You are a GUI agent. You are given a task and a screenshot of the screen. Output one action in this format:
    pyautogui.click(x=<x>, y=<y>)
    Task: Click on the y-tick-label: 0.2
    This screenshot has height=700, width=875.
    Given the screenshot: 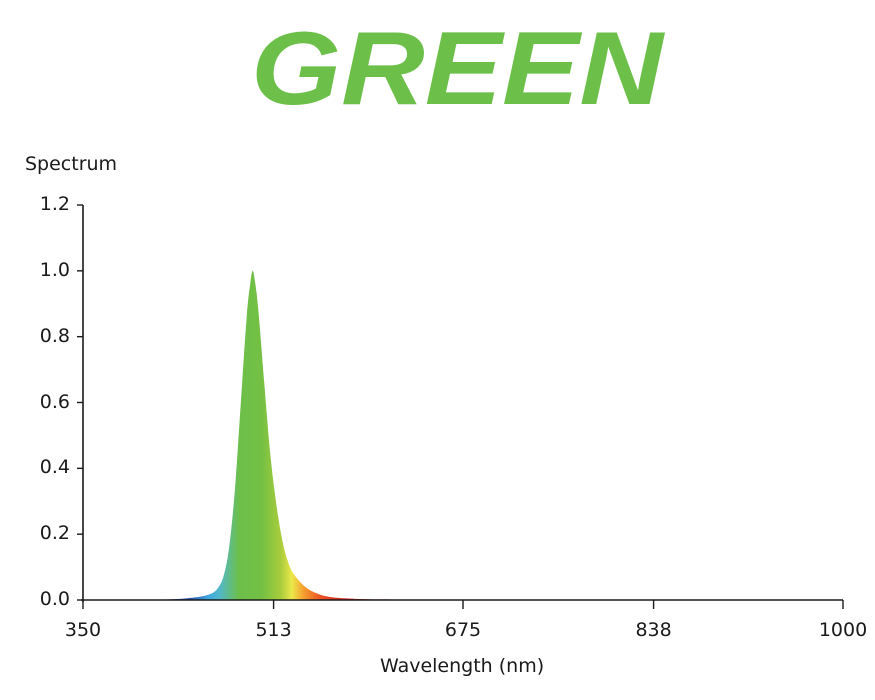 What is the action you would take?
    pyautogui.click(x=54, y=533)
    